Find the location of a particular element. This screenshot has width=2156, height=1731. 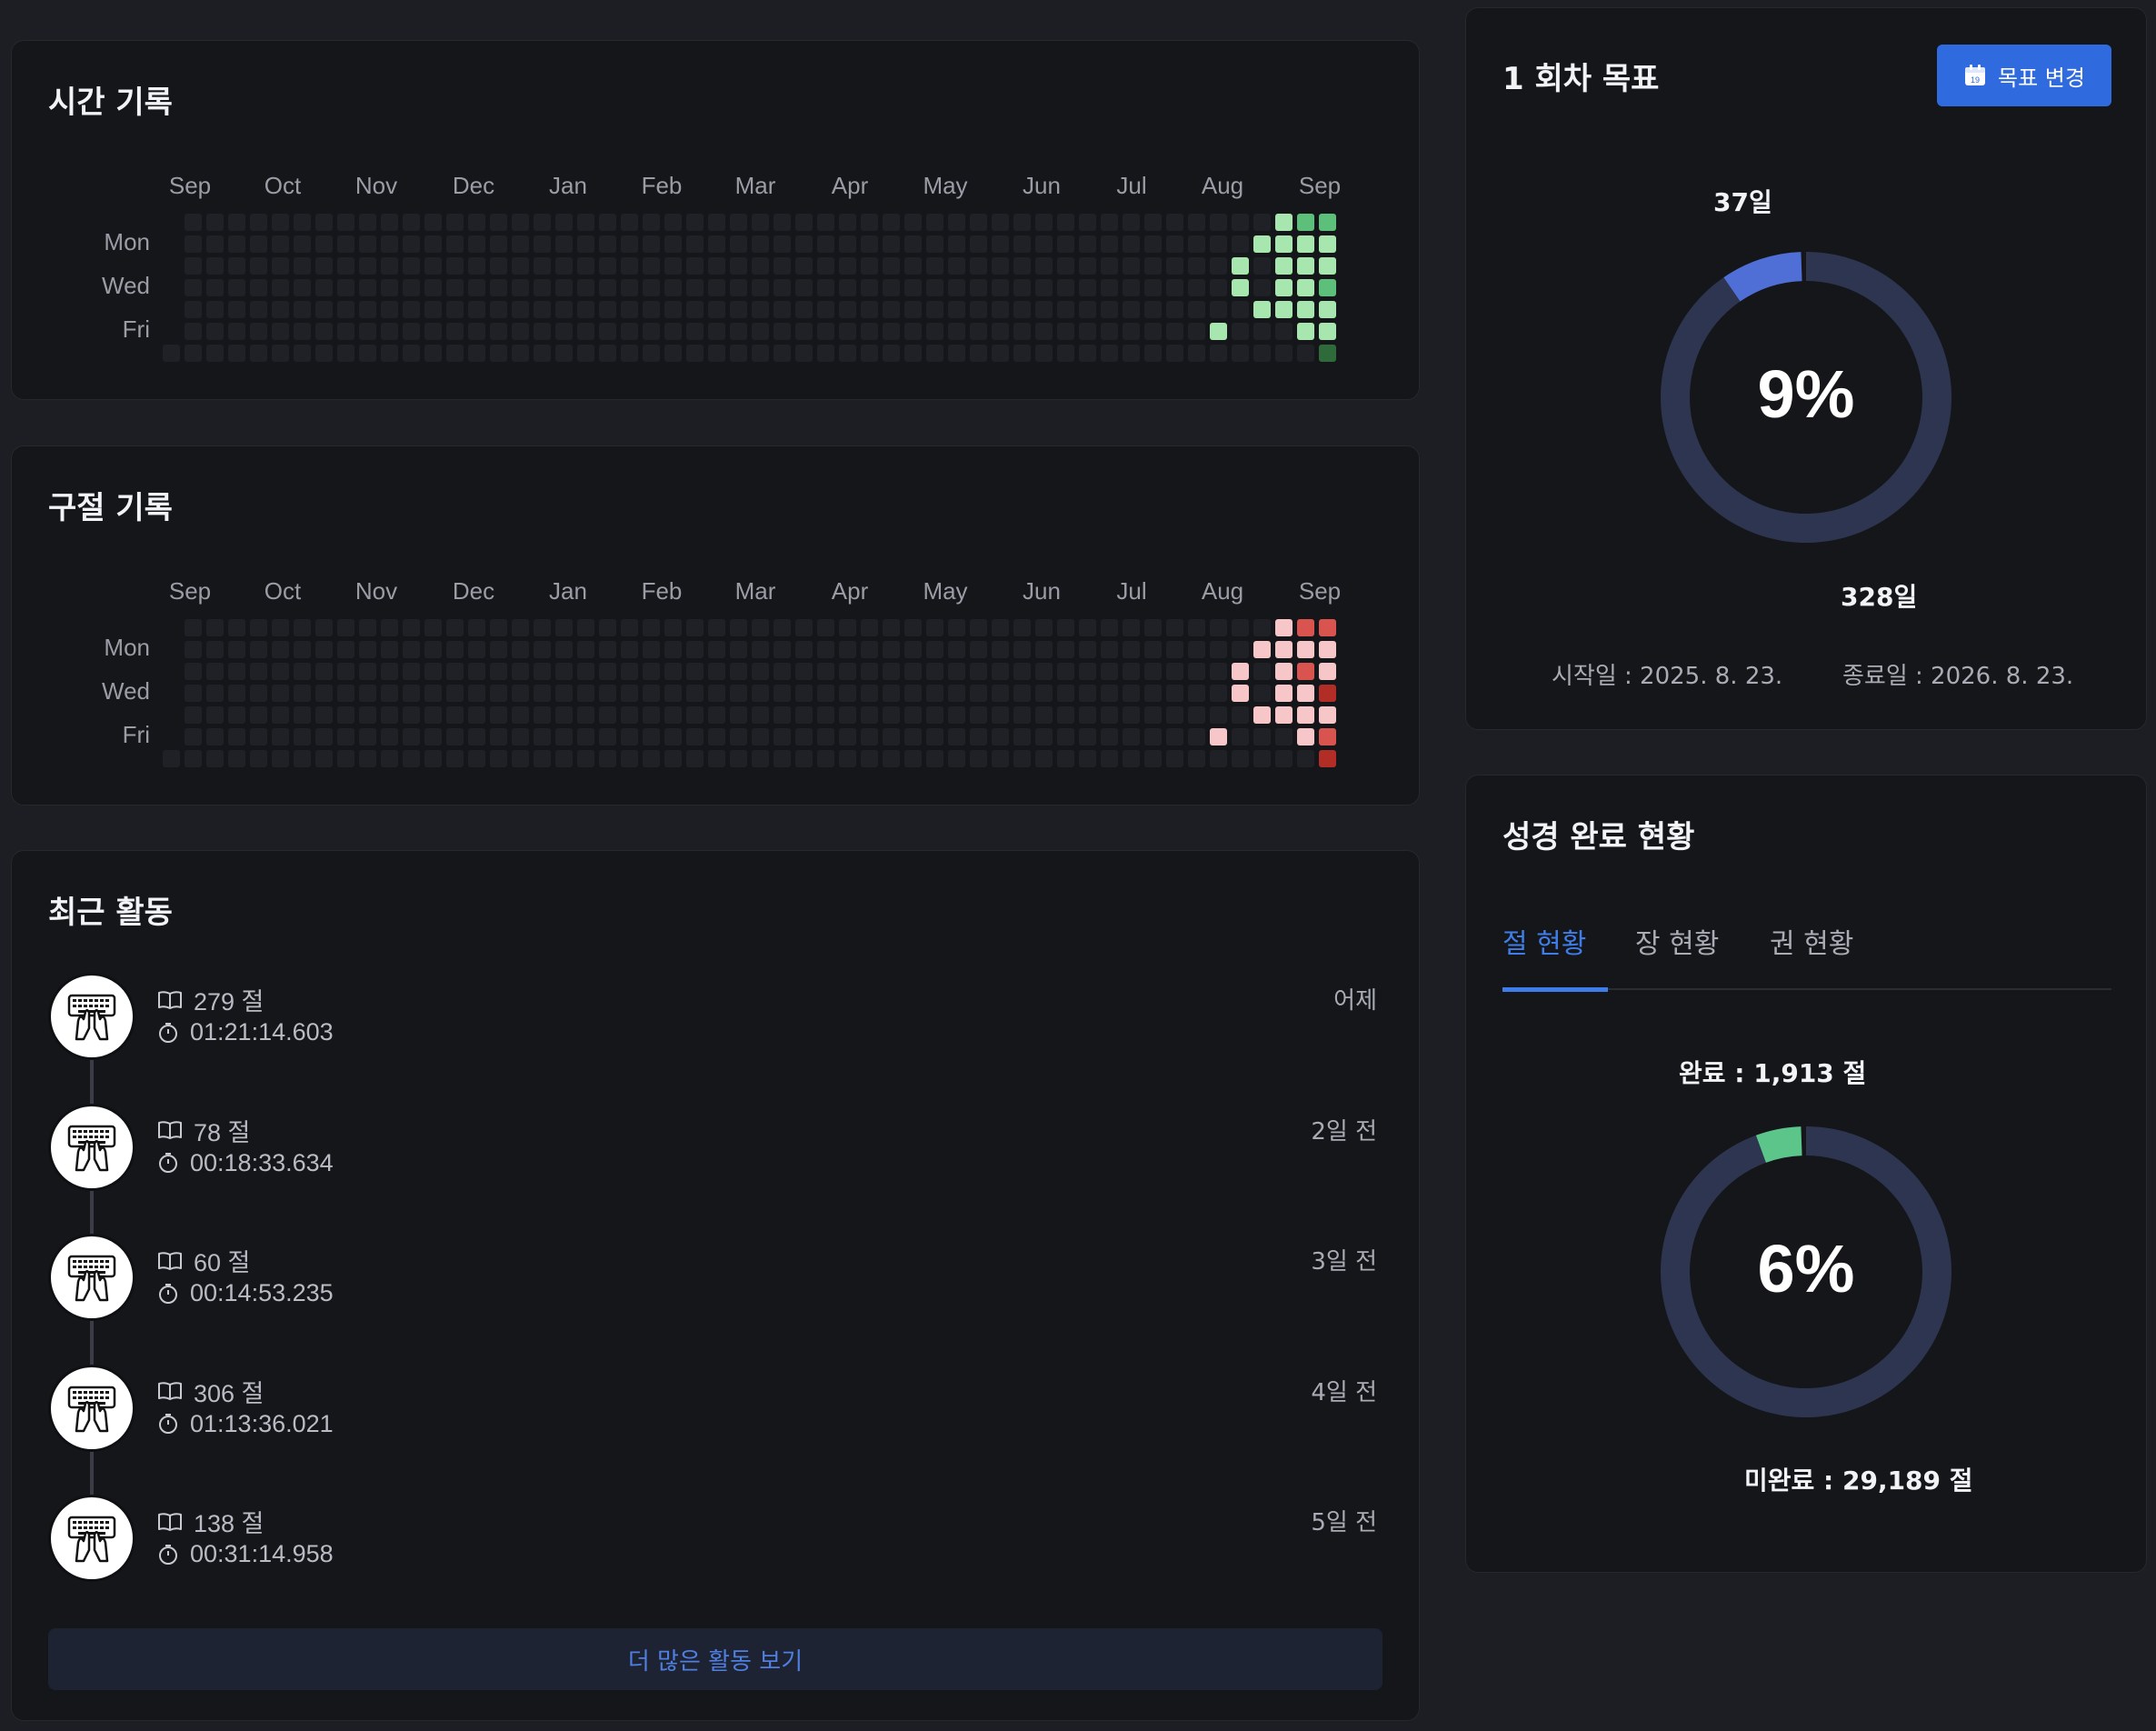

bible-done-slice is located at coordinates (1778, 1144).